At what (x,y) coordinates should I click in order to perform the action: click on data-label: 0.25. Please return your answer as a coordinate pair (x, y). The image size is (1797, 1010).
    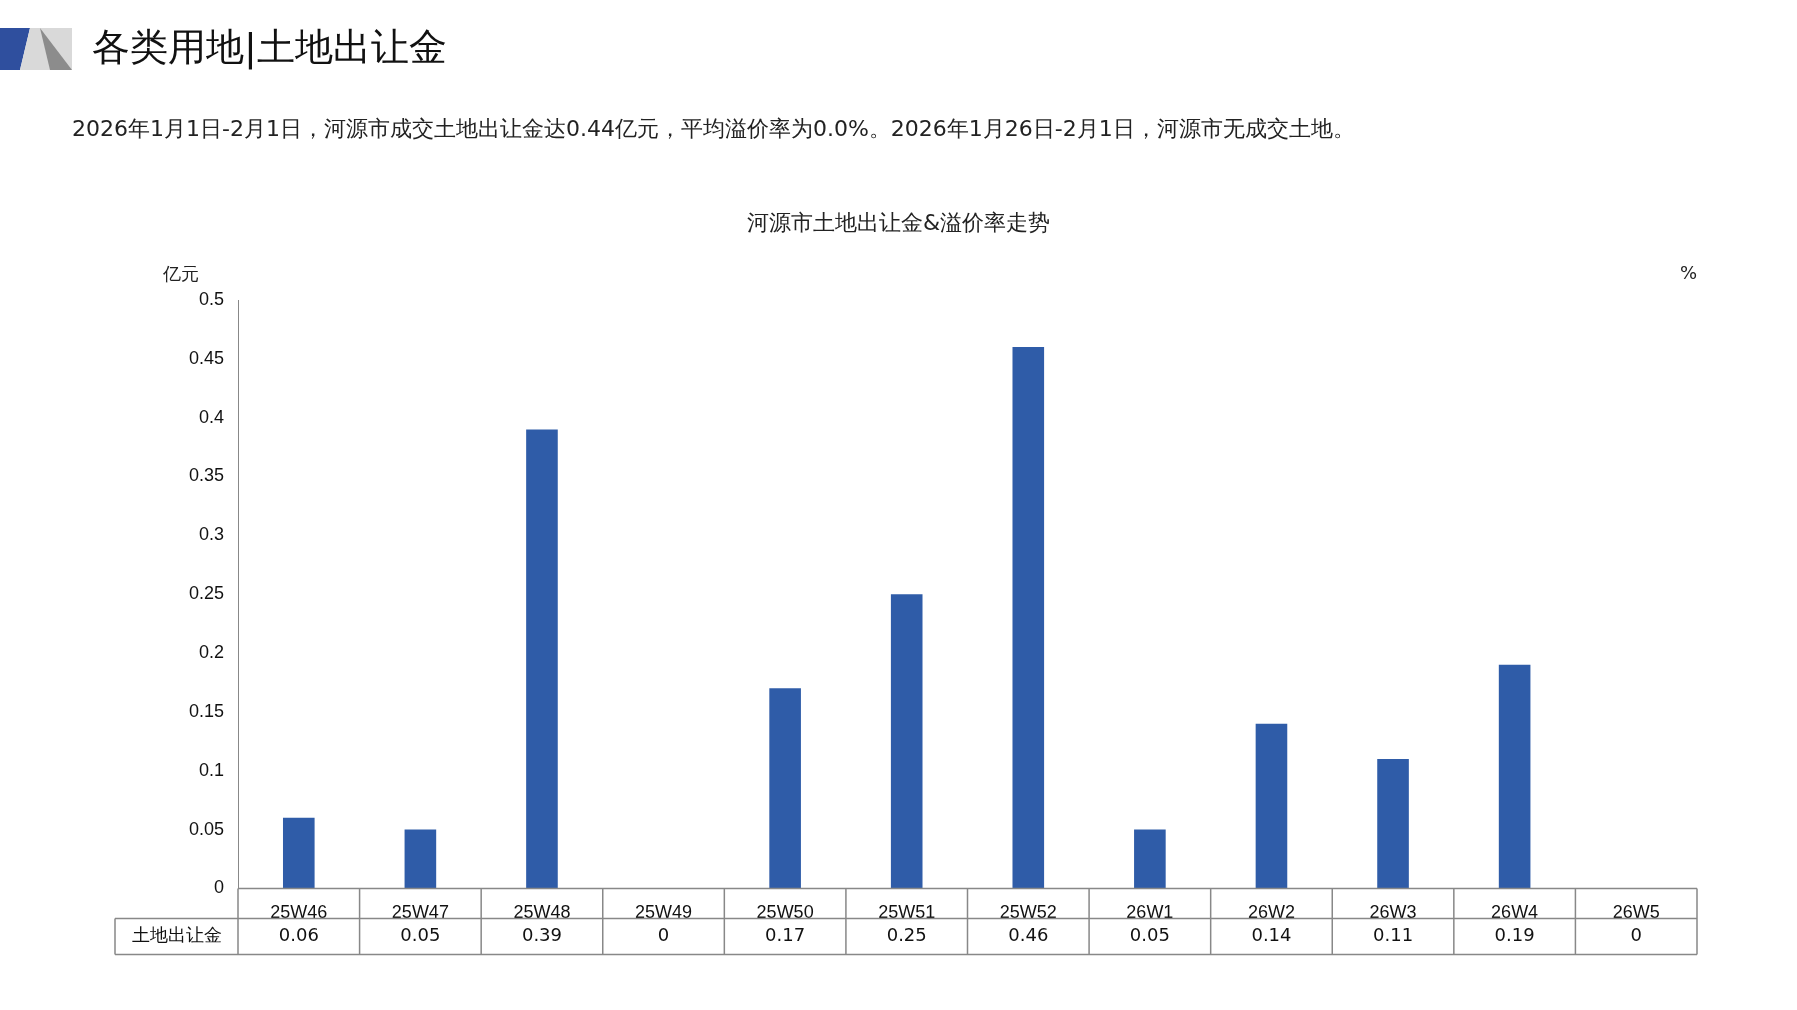
    Looking at the image, I should click on (906, 935).